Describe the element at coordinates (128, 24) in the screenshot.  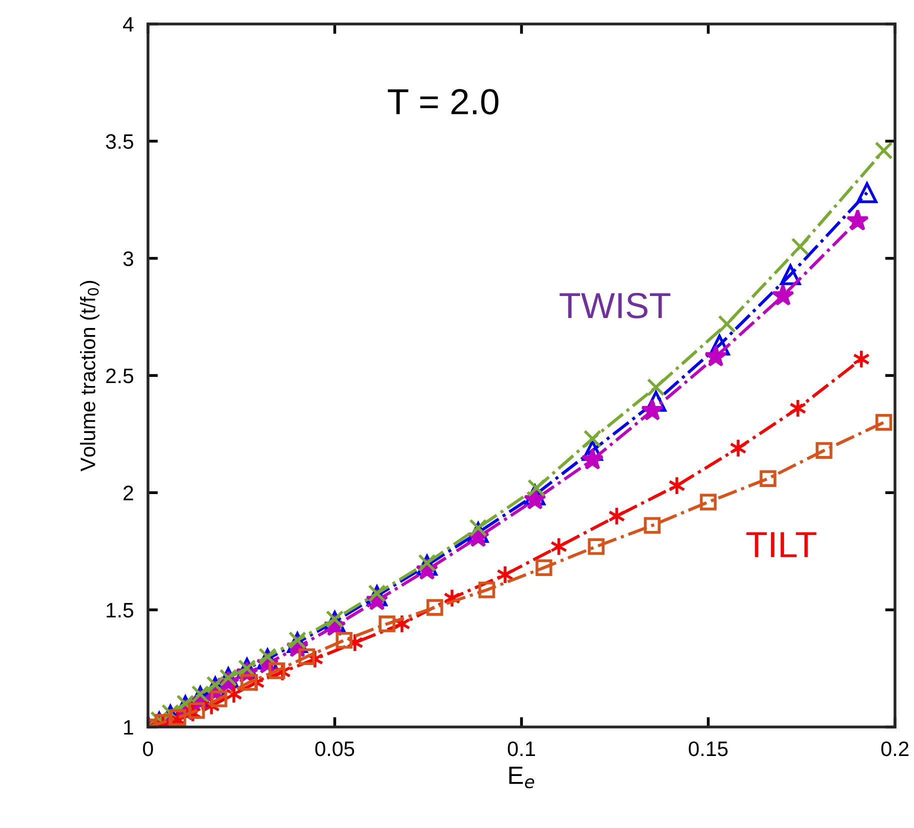
I see `y-tick-label: 4` at that location.